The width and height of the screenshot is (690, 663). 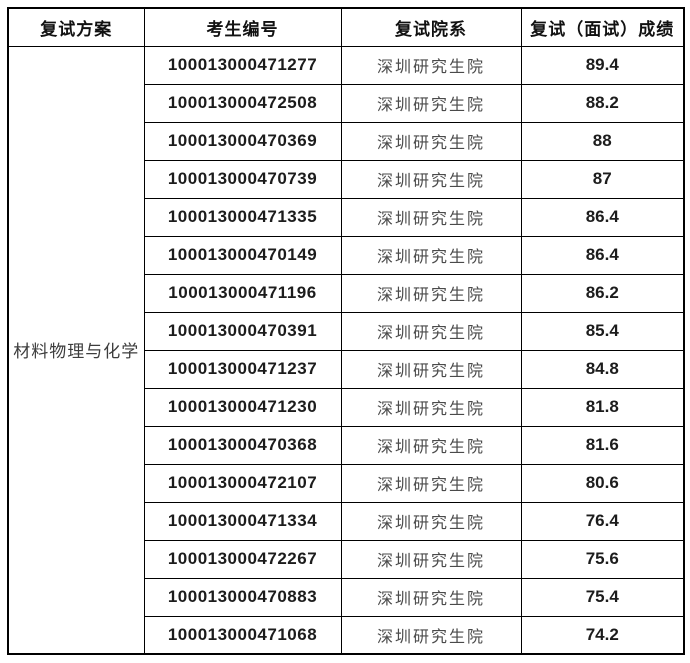 I want to click on candidate-id-cell: 100013000471230, so click(x=242, y=407).